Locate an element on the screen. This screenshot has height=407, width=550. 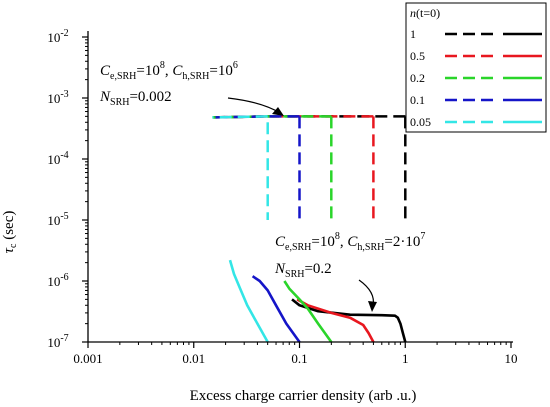
legend-label-4: 0.05 is located at coordinates (420, 122).